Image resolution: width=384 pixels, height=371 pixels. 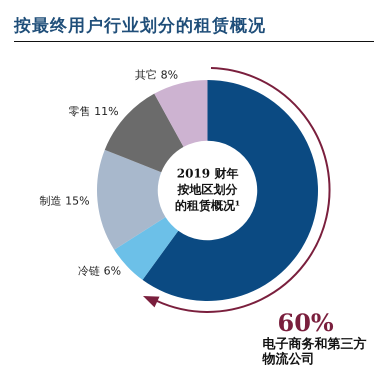 What do you see at coordinates (207, 189) in the screenshot?
I see `text: 2019 财年按地区划分的租赁概况¹` at bounding box center [207, 189].